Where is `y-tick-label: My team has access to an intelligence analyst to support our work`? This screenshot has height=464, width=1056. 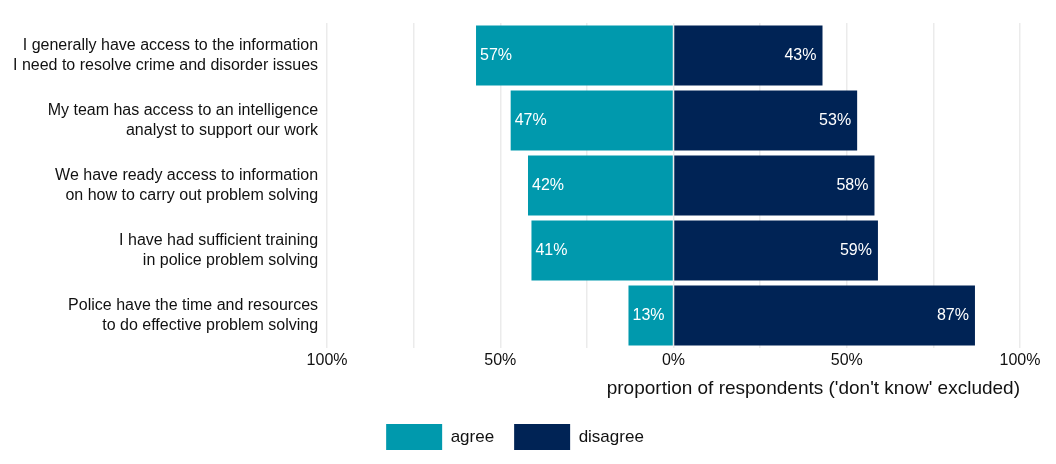 y-tick-label: My team has access to an intelligence analyst to support our work is located at coordinates (183, 119).